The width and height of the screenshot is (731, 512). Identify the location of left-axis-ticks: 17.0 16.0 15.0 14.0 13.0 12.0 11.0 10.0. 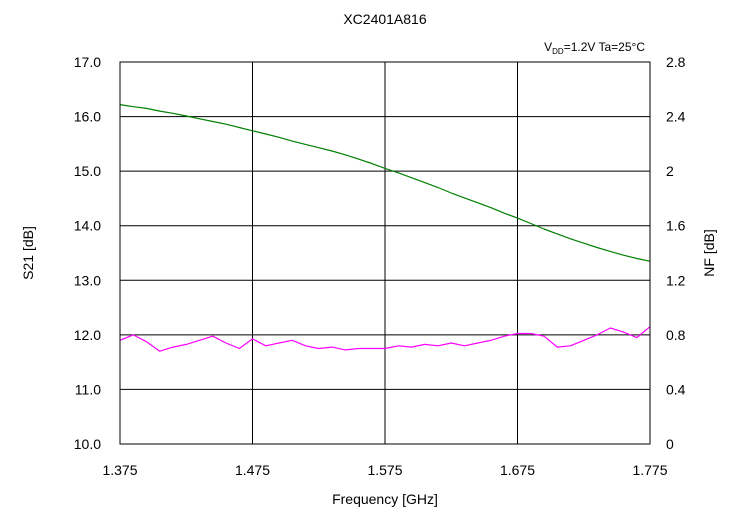
(87, 253).